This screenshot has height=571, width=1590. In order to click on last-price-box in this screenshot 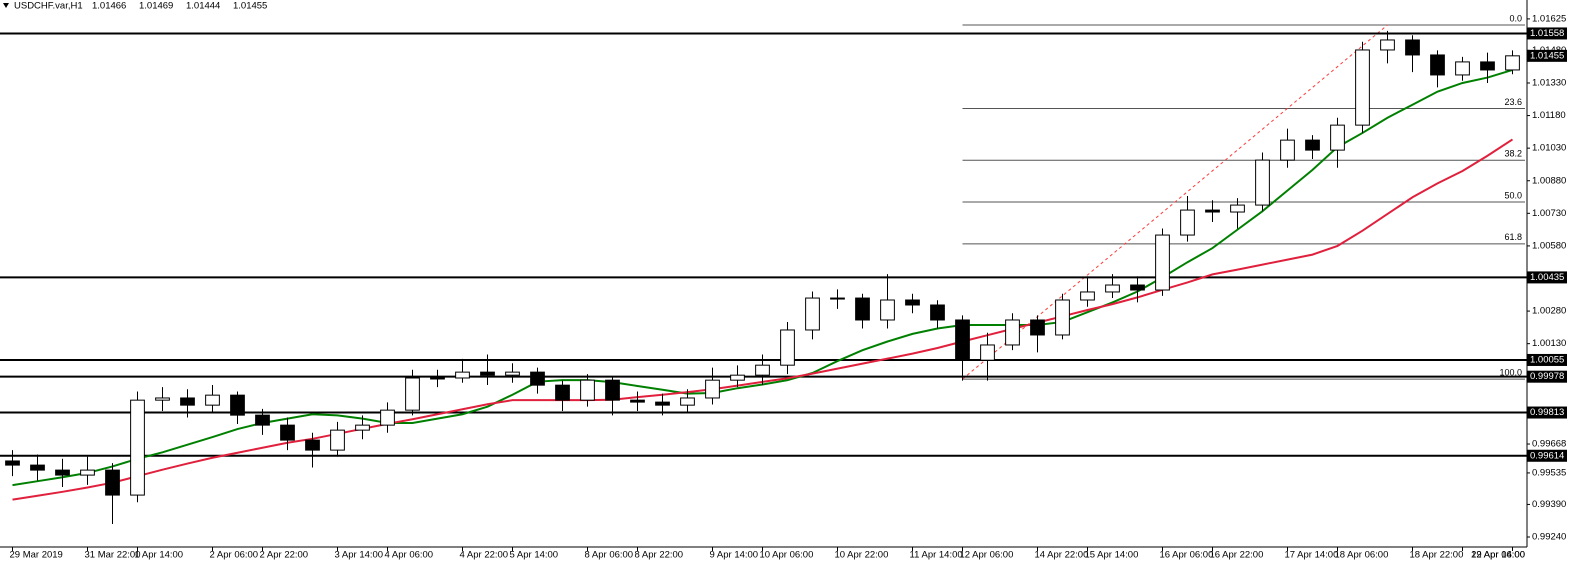, I will do `click(1547, 55)`.